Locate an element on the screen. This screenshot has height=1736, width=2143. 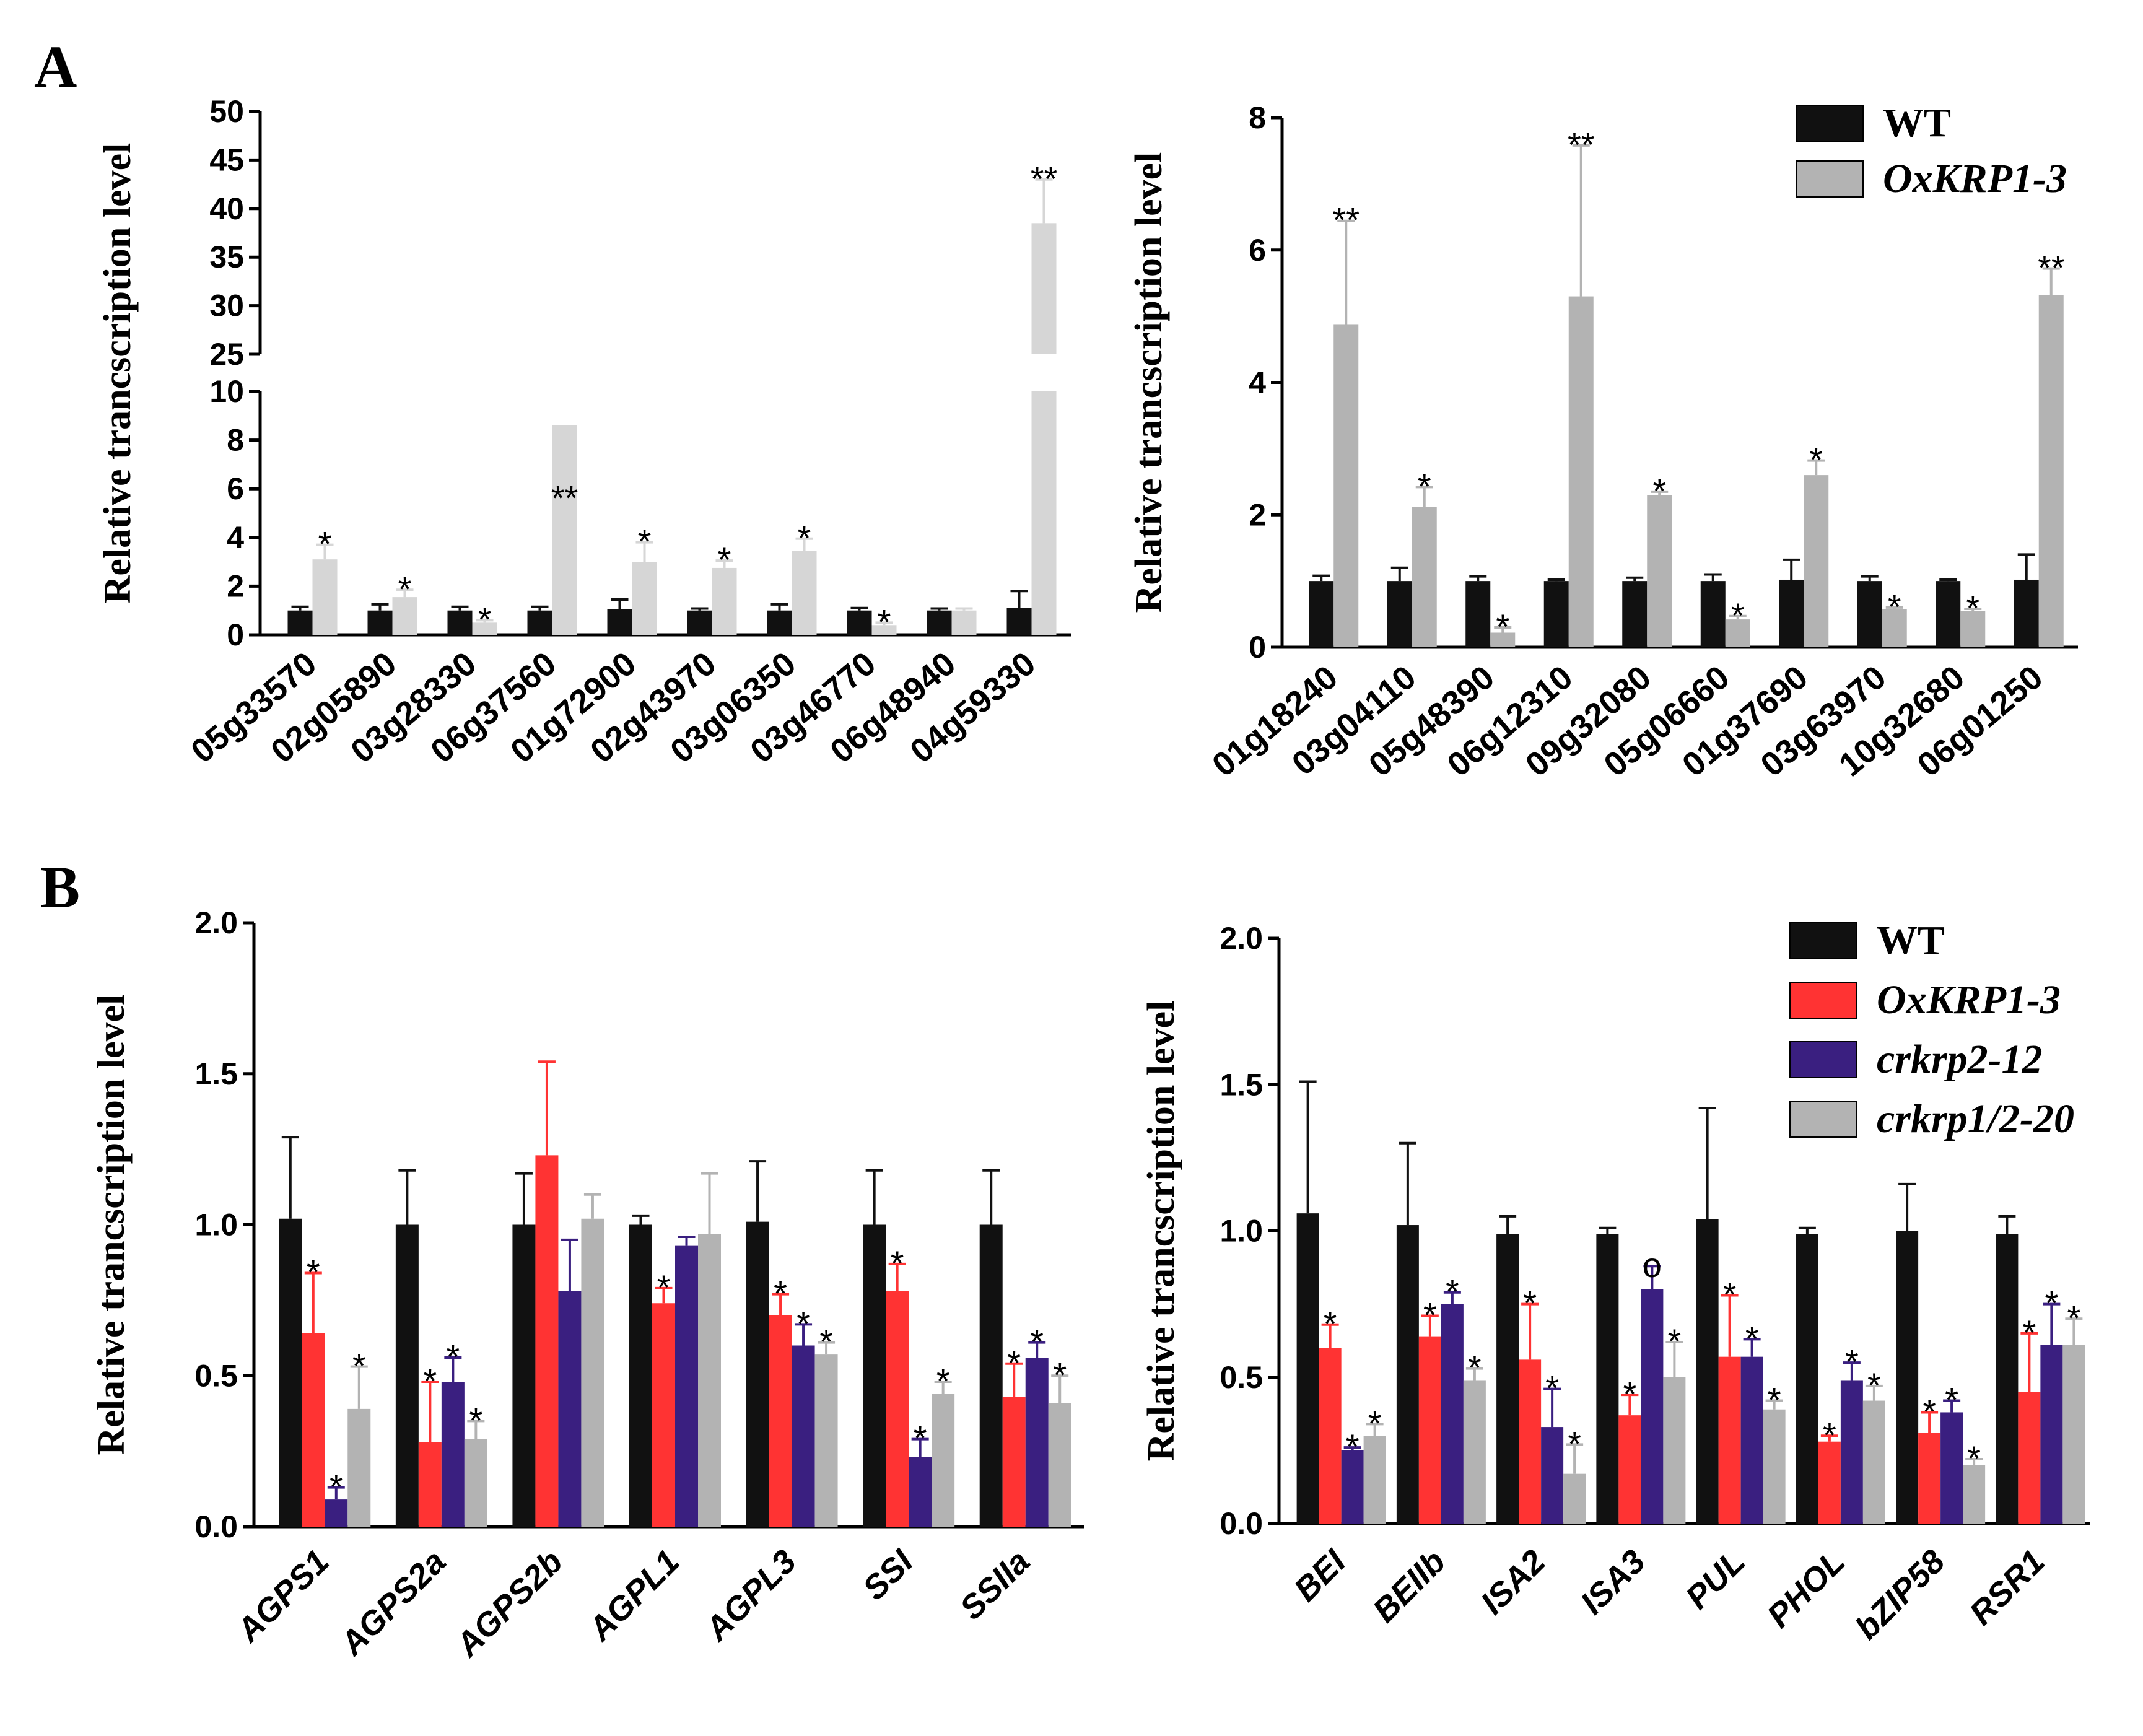
a-right-y-axis-label: Relative trancscription level is located at coordinates (1149, 382).